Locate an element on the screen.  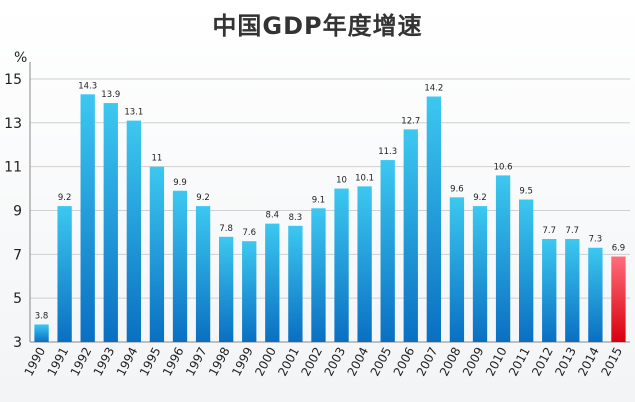
y-tick-label: 15 is located at coordinates (13, 80).